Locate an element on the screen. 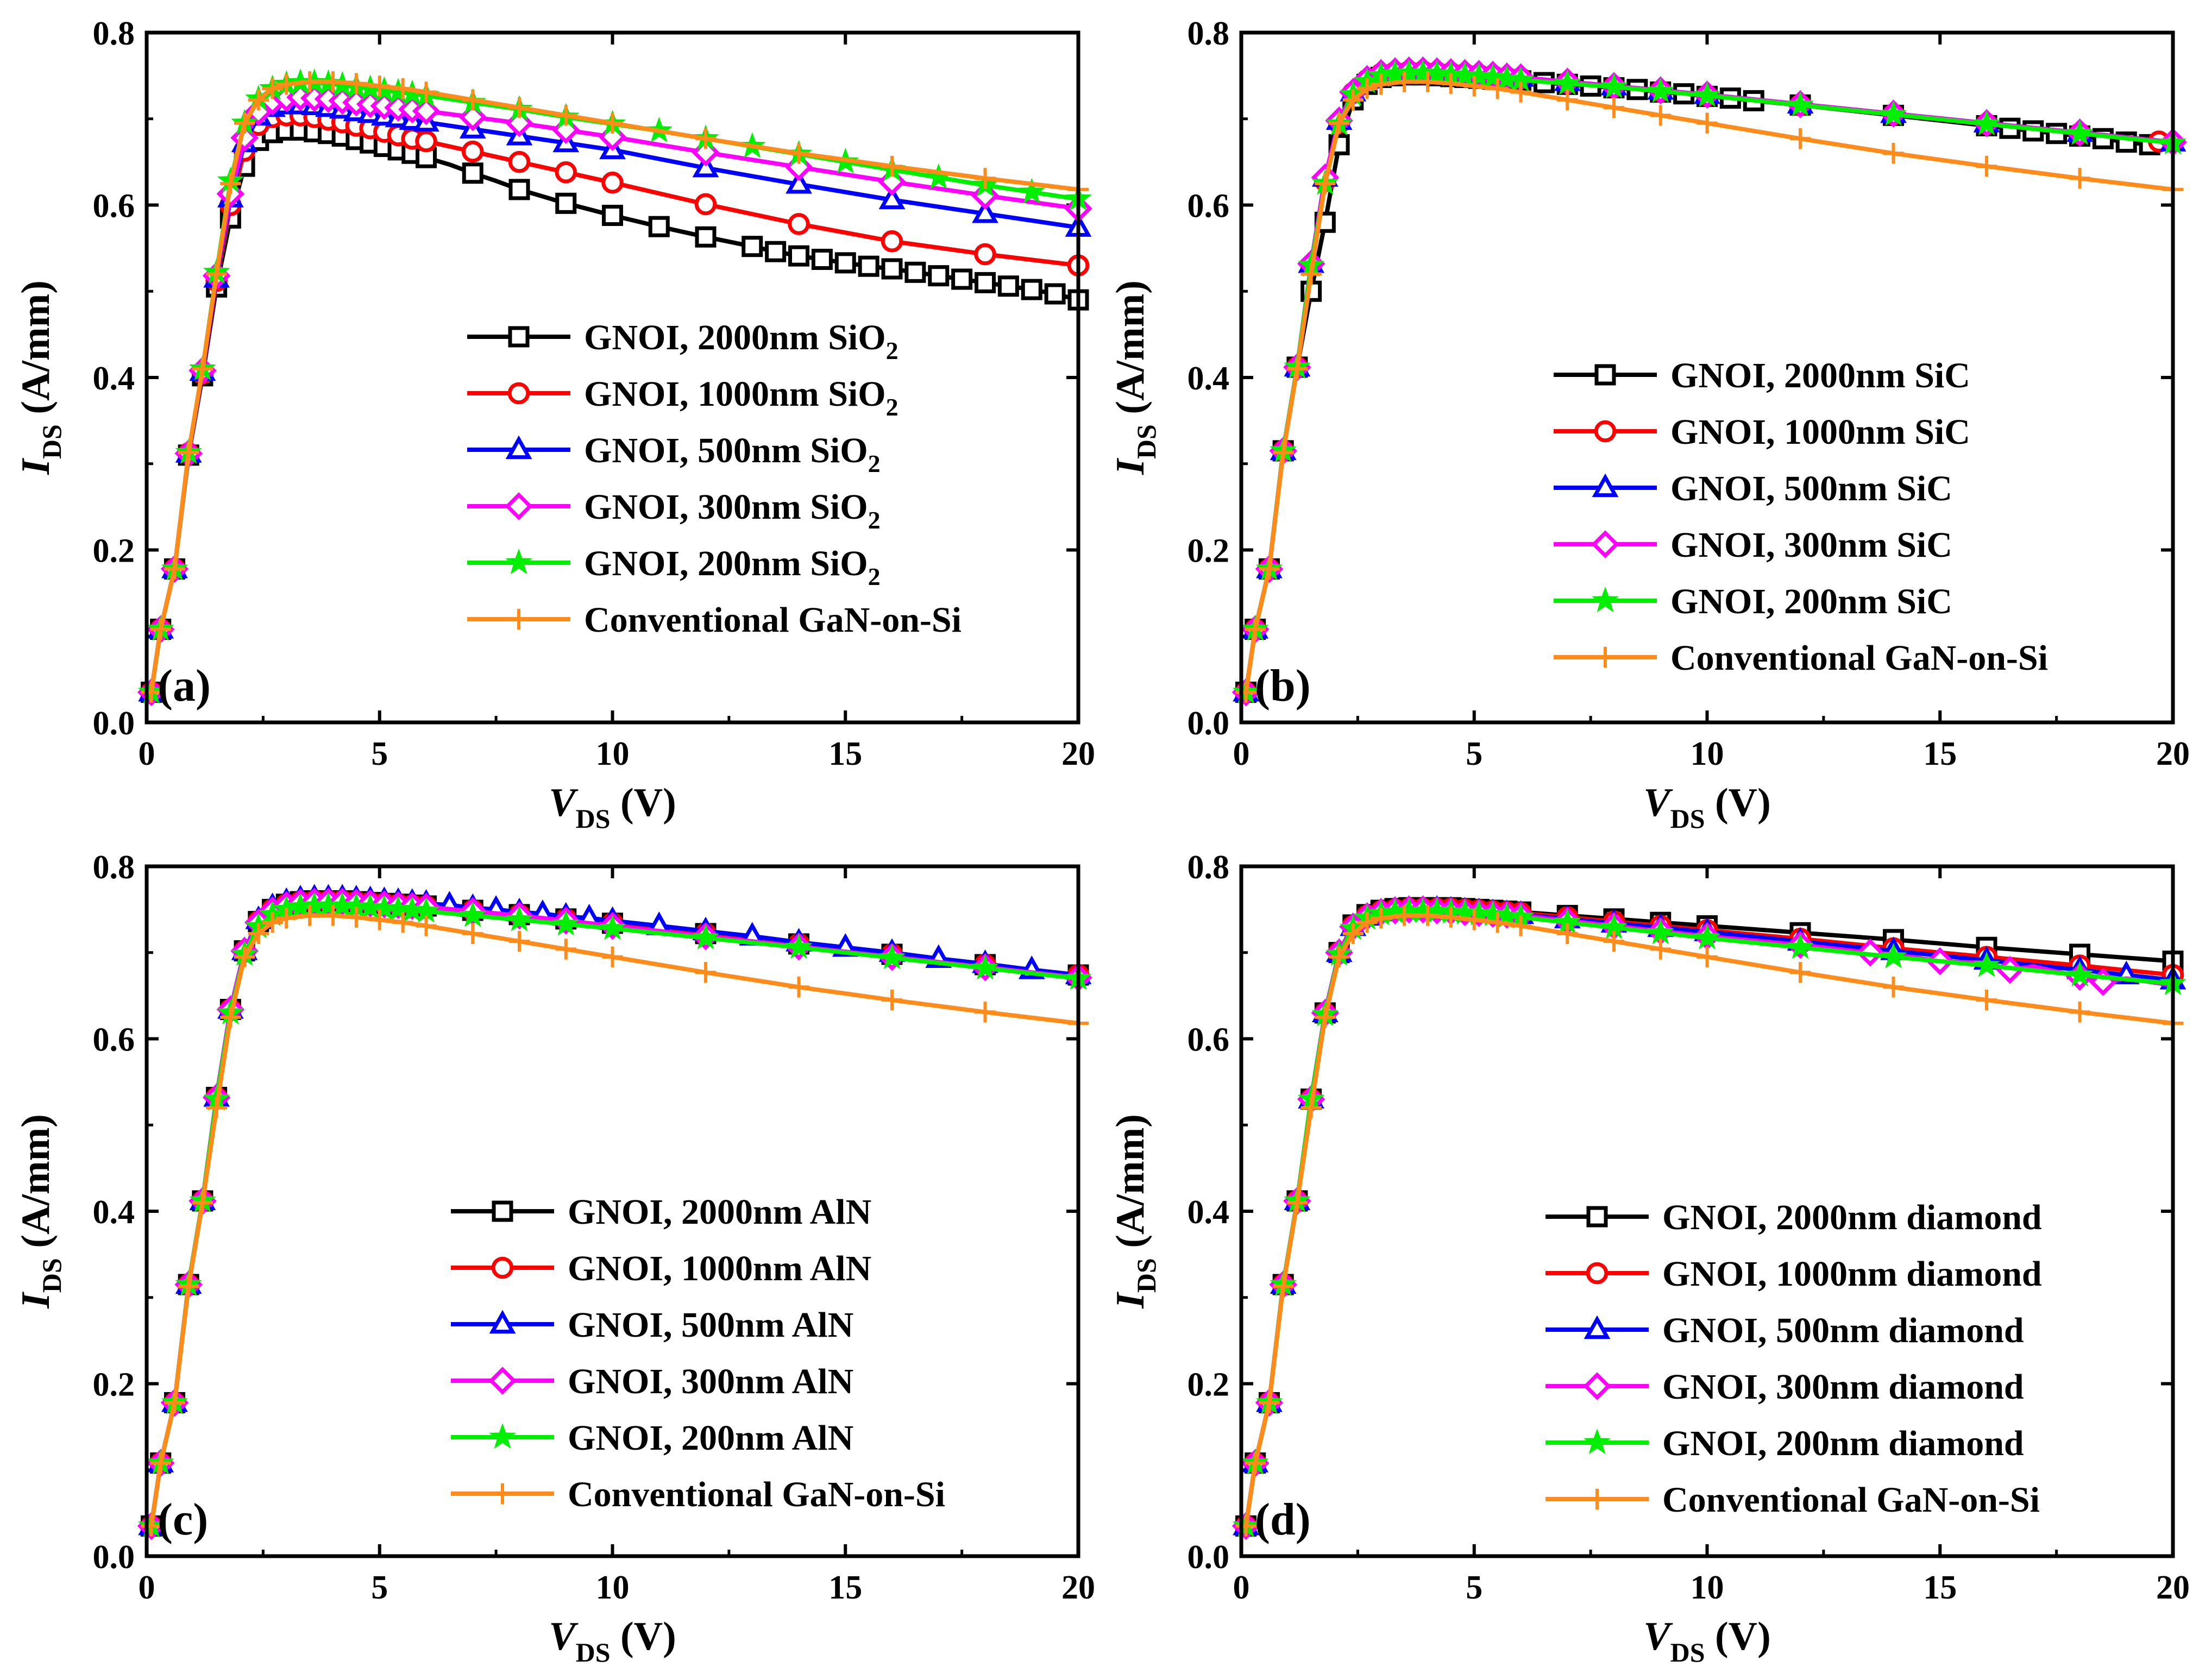  legend-label: GNOI, 200nm SiC is located at coordinates (1811, 602).